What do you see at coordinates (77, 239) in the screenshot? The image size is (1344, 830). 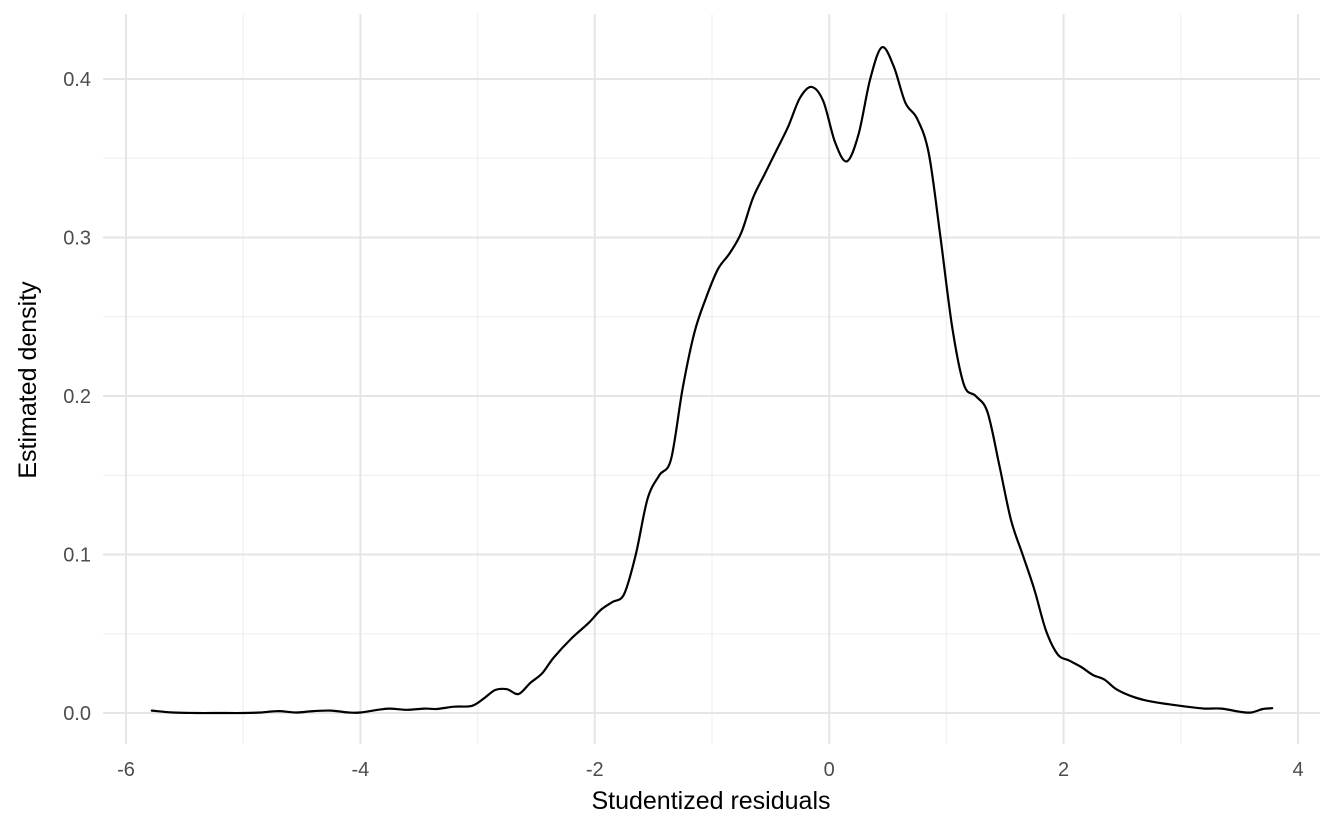 I see `y-tick-label: 0.3` at bounding box center [77, 239].